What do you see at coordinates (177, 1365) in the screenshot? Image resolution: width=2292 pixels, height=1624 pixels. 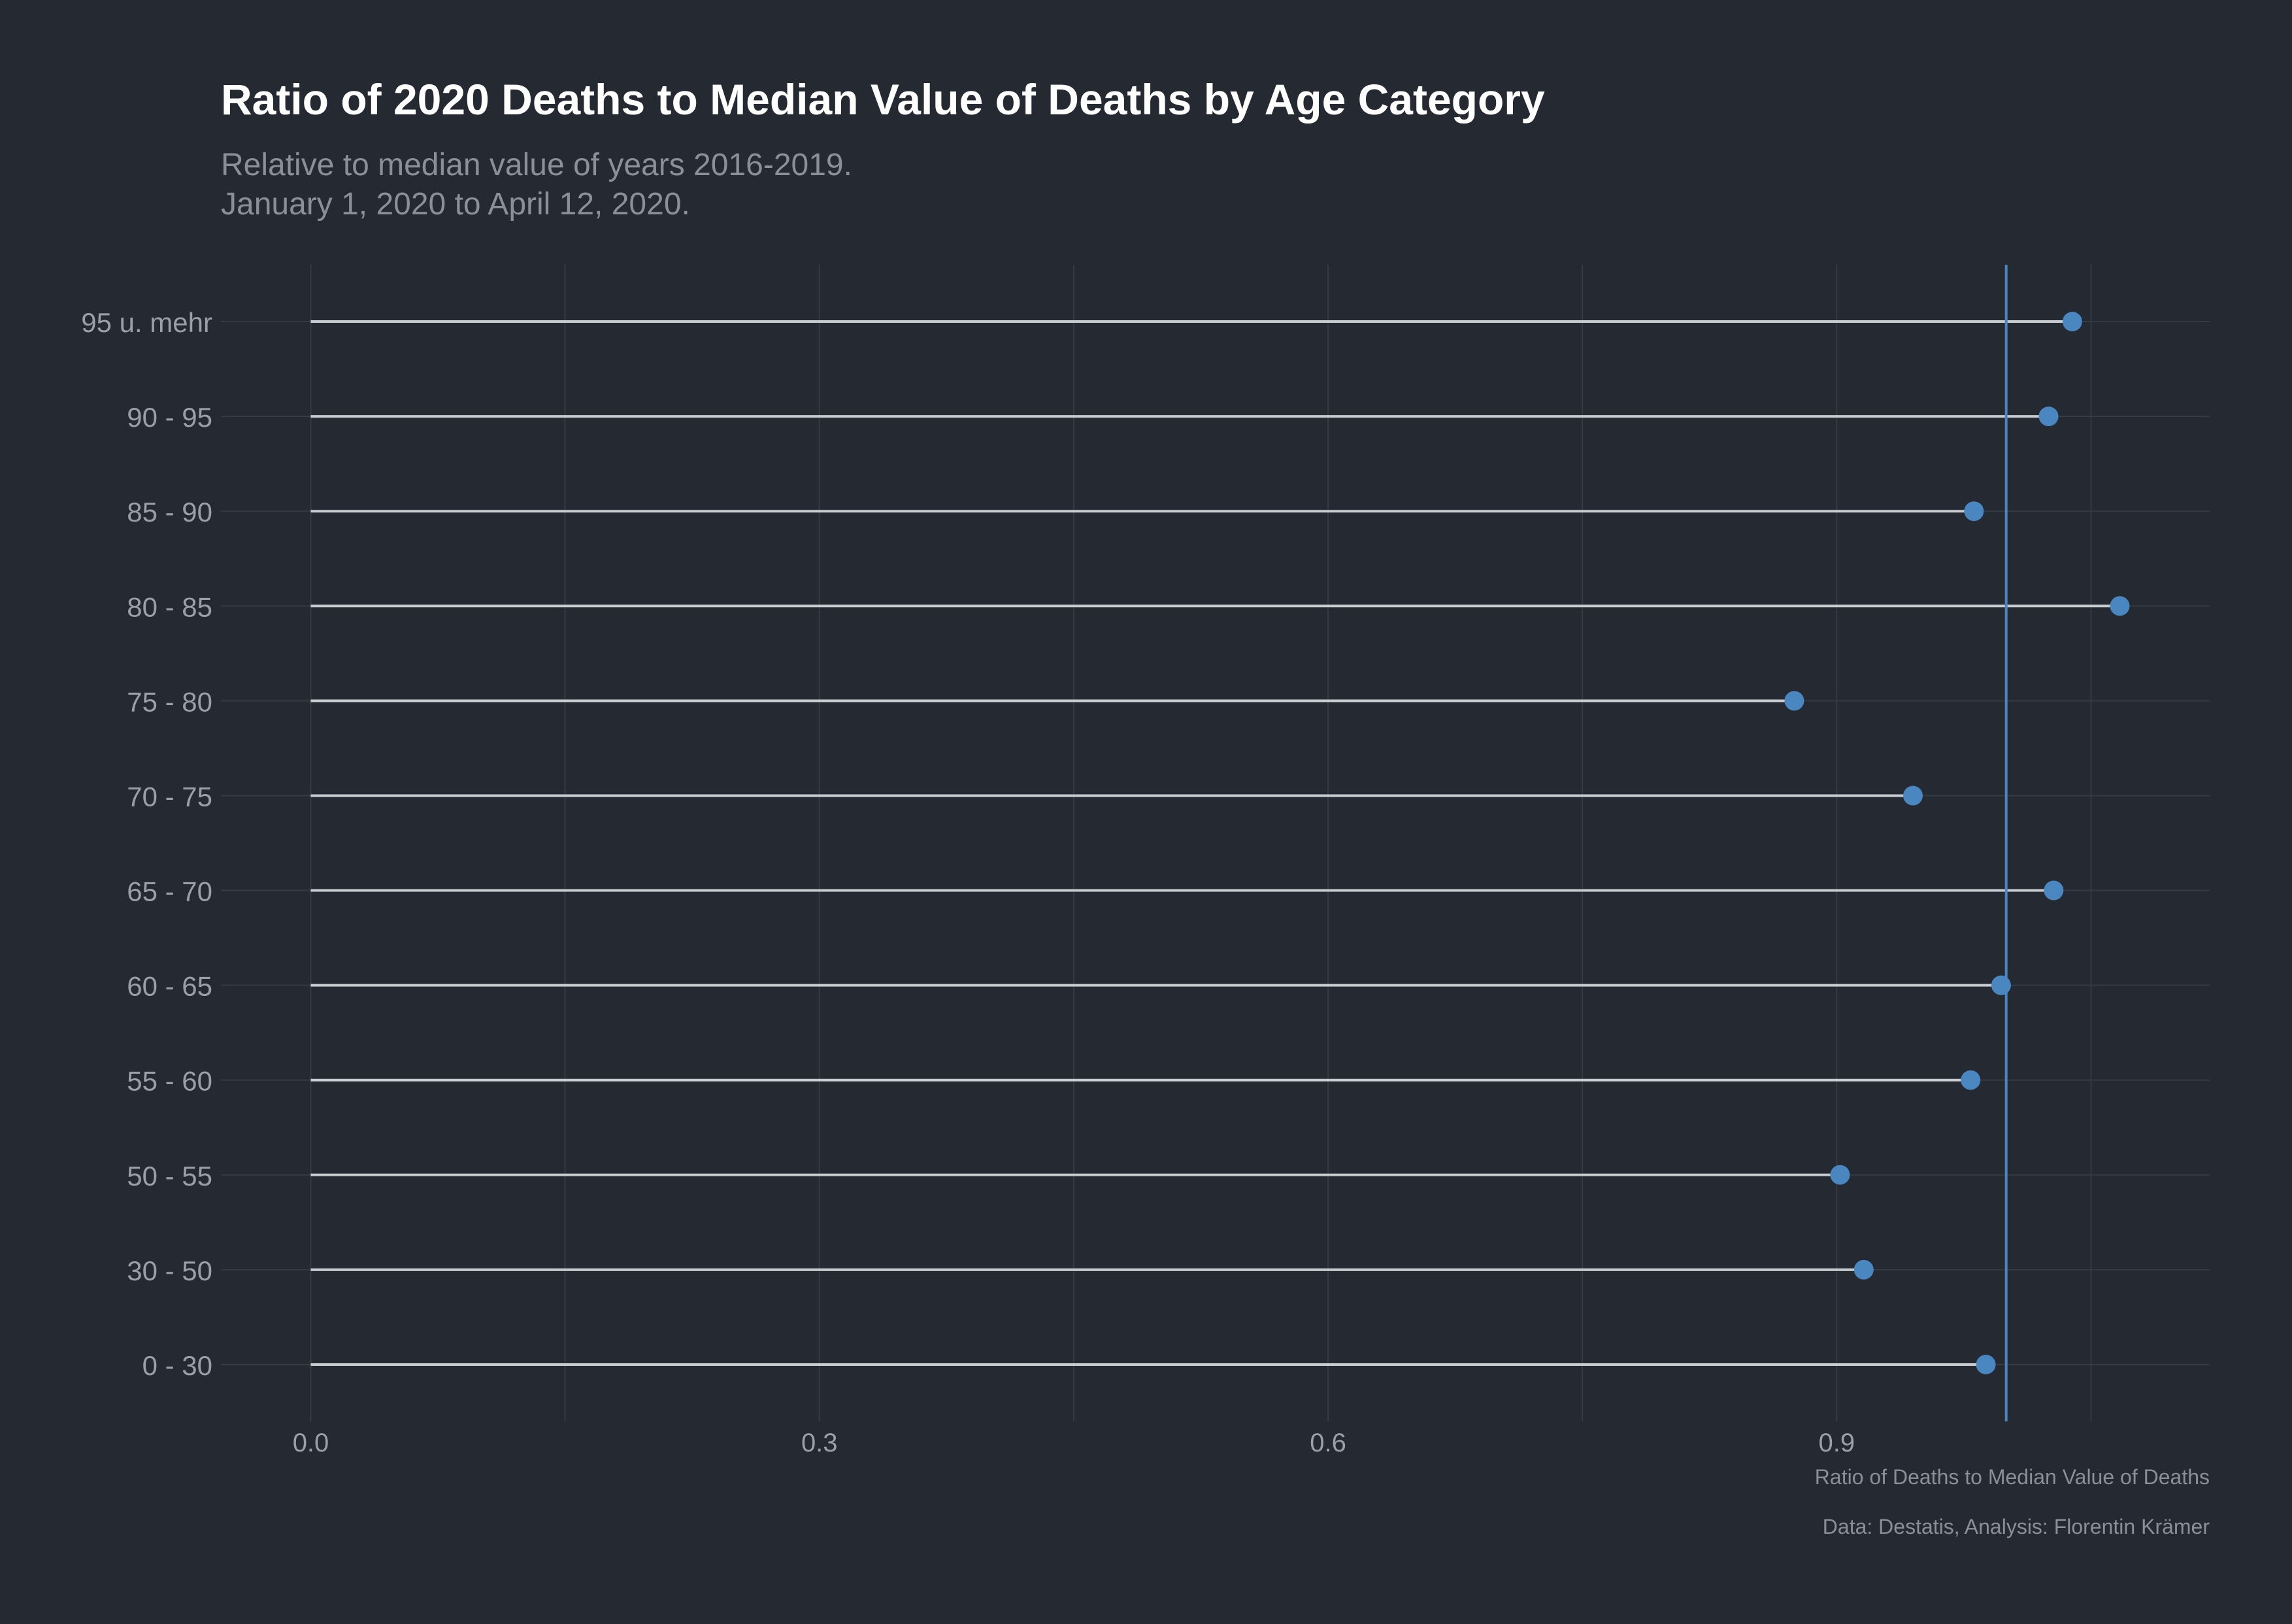 I see `y-tick-label-0: 0 - 30` at bounding box center [177, 1365].